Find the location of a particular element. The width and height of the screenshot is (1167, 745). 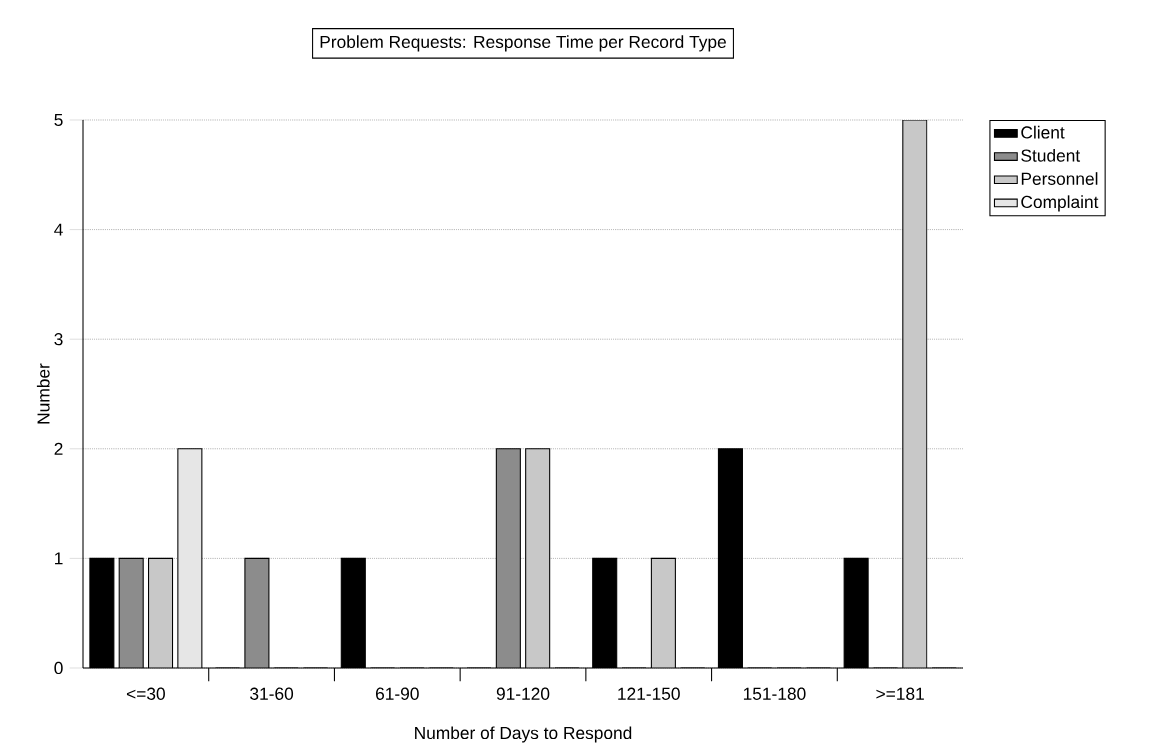

x-tick-label: <=30 is located at coordinates (145, 693).